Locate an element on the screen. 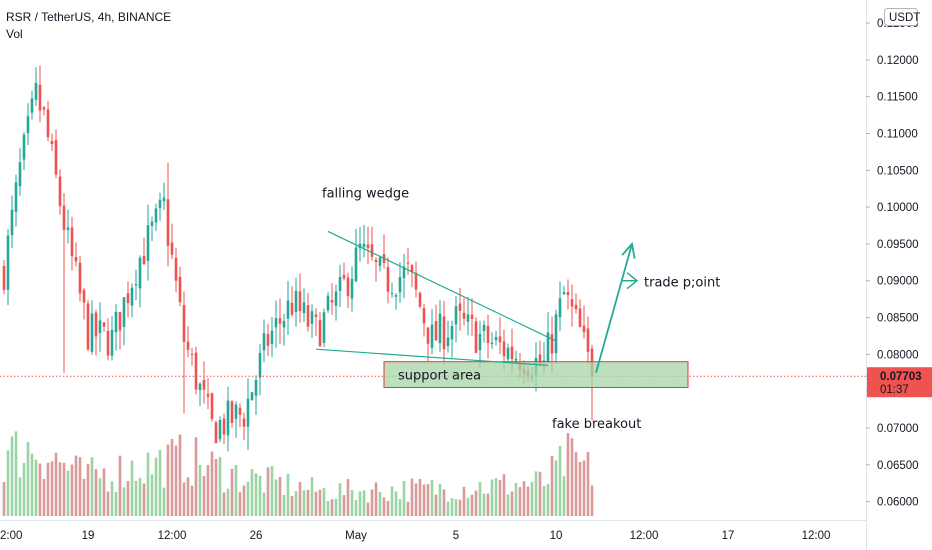 The height and width of the screenshot is (550, 932). countdown-label: 01:37 is located at coordinates (894, 390).